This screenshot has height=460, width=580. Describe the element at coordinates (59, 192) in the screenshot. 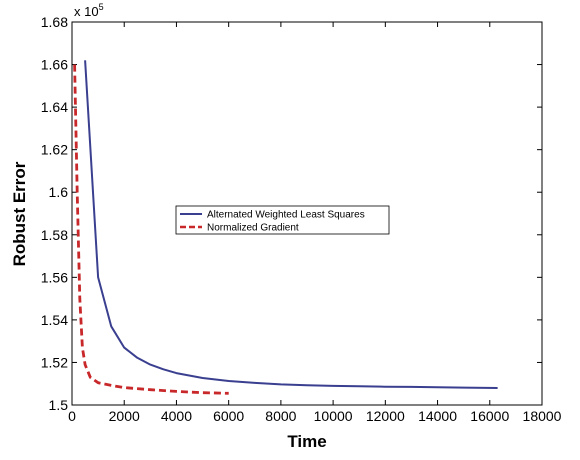

I see `y-tick-label: 1.6` at that location.